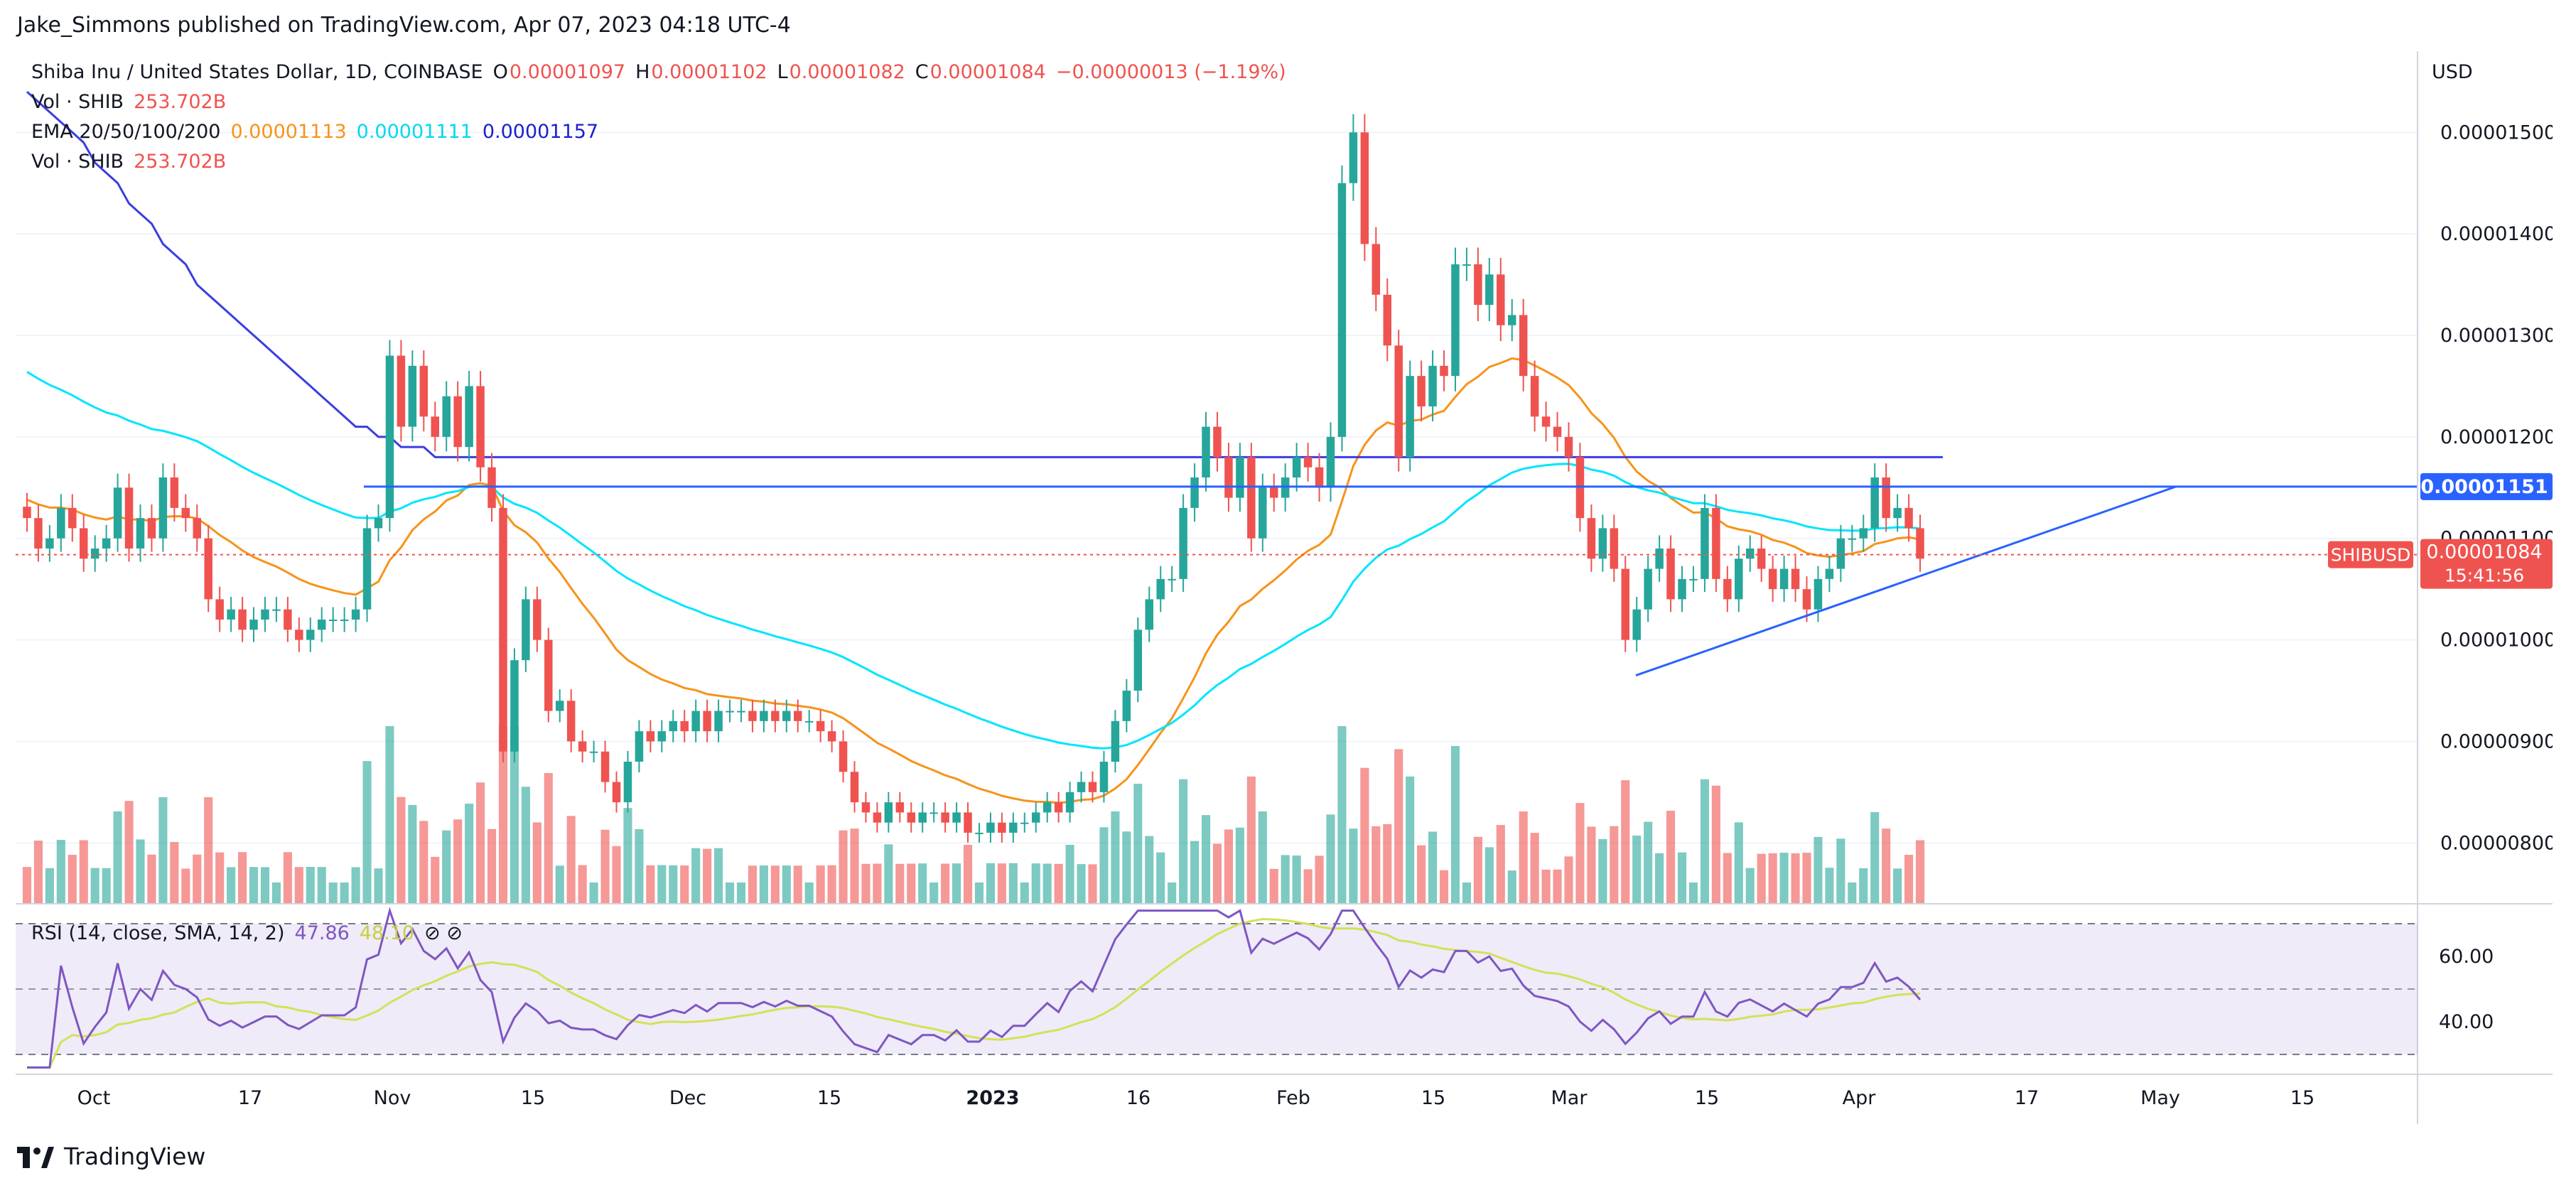 The image size is (2576, 1188). What do you see at coordinates (111, 1156) in the screenshot?
I see `tradingview-logo: TradingView` at bounding box center [111, 1156].